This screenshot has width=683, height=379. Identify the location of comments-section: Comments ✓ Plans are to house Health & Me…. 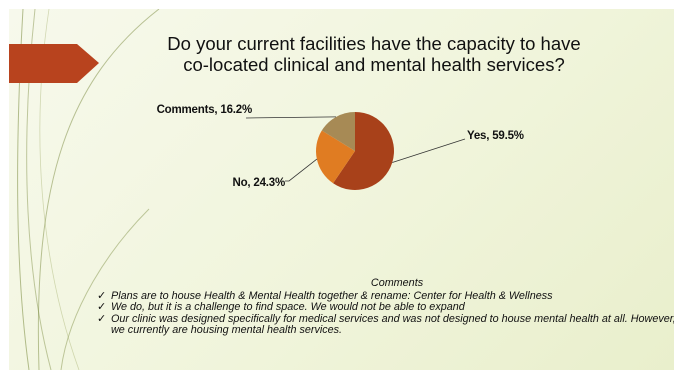
(385, 307).